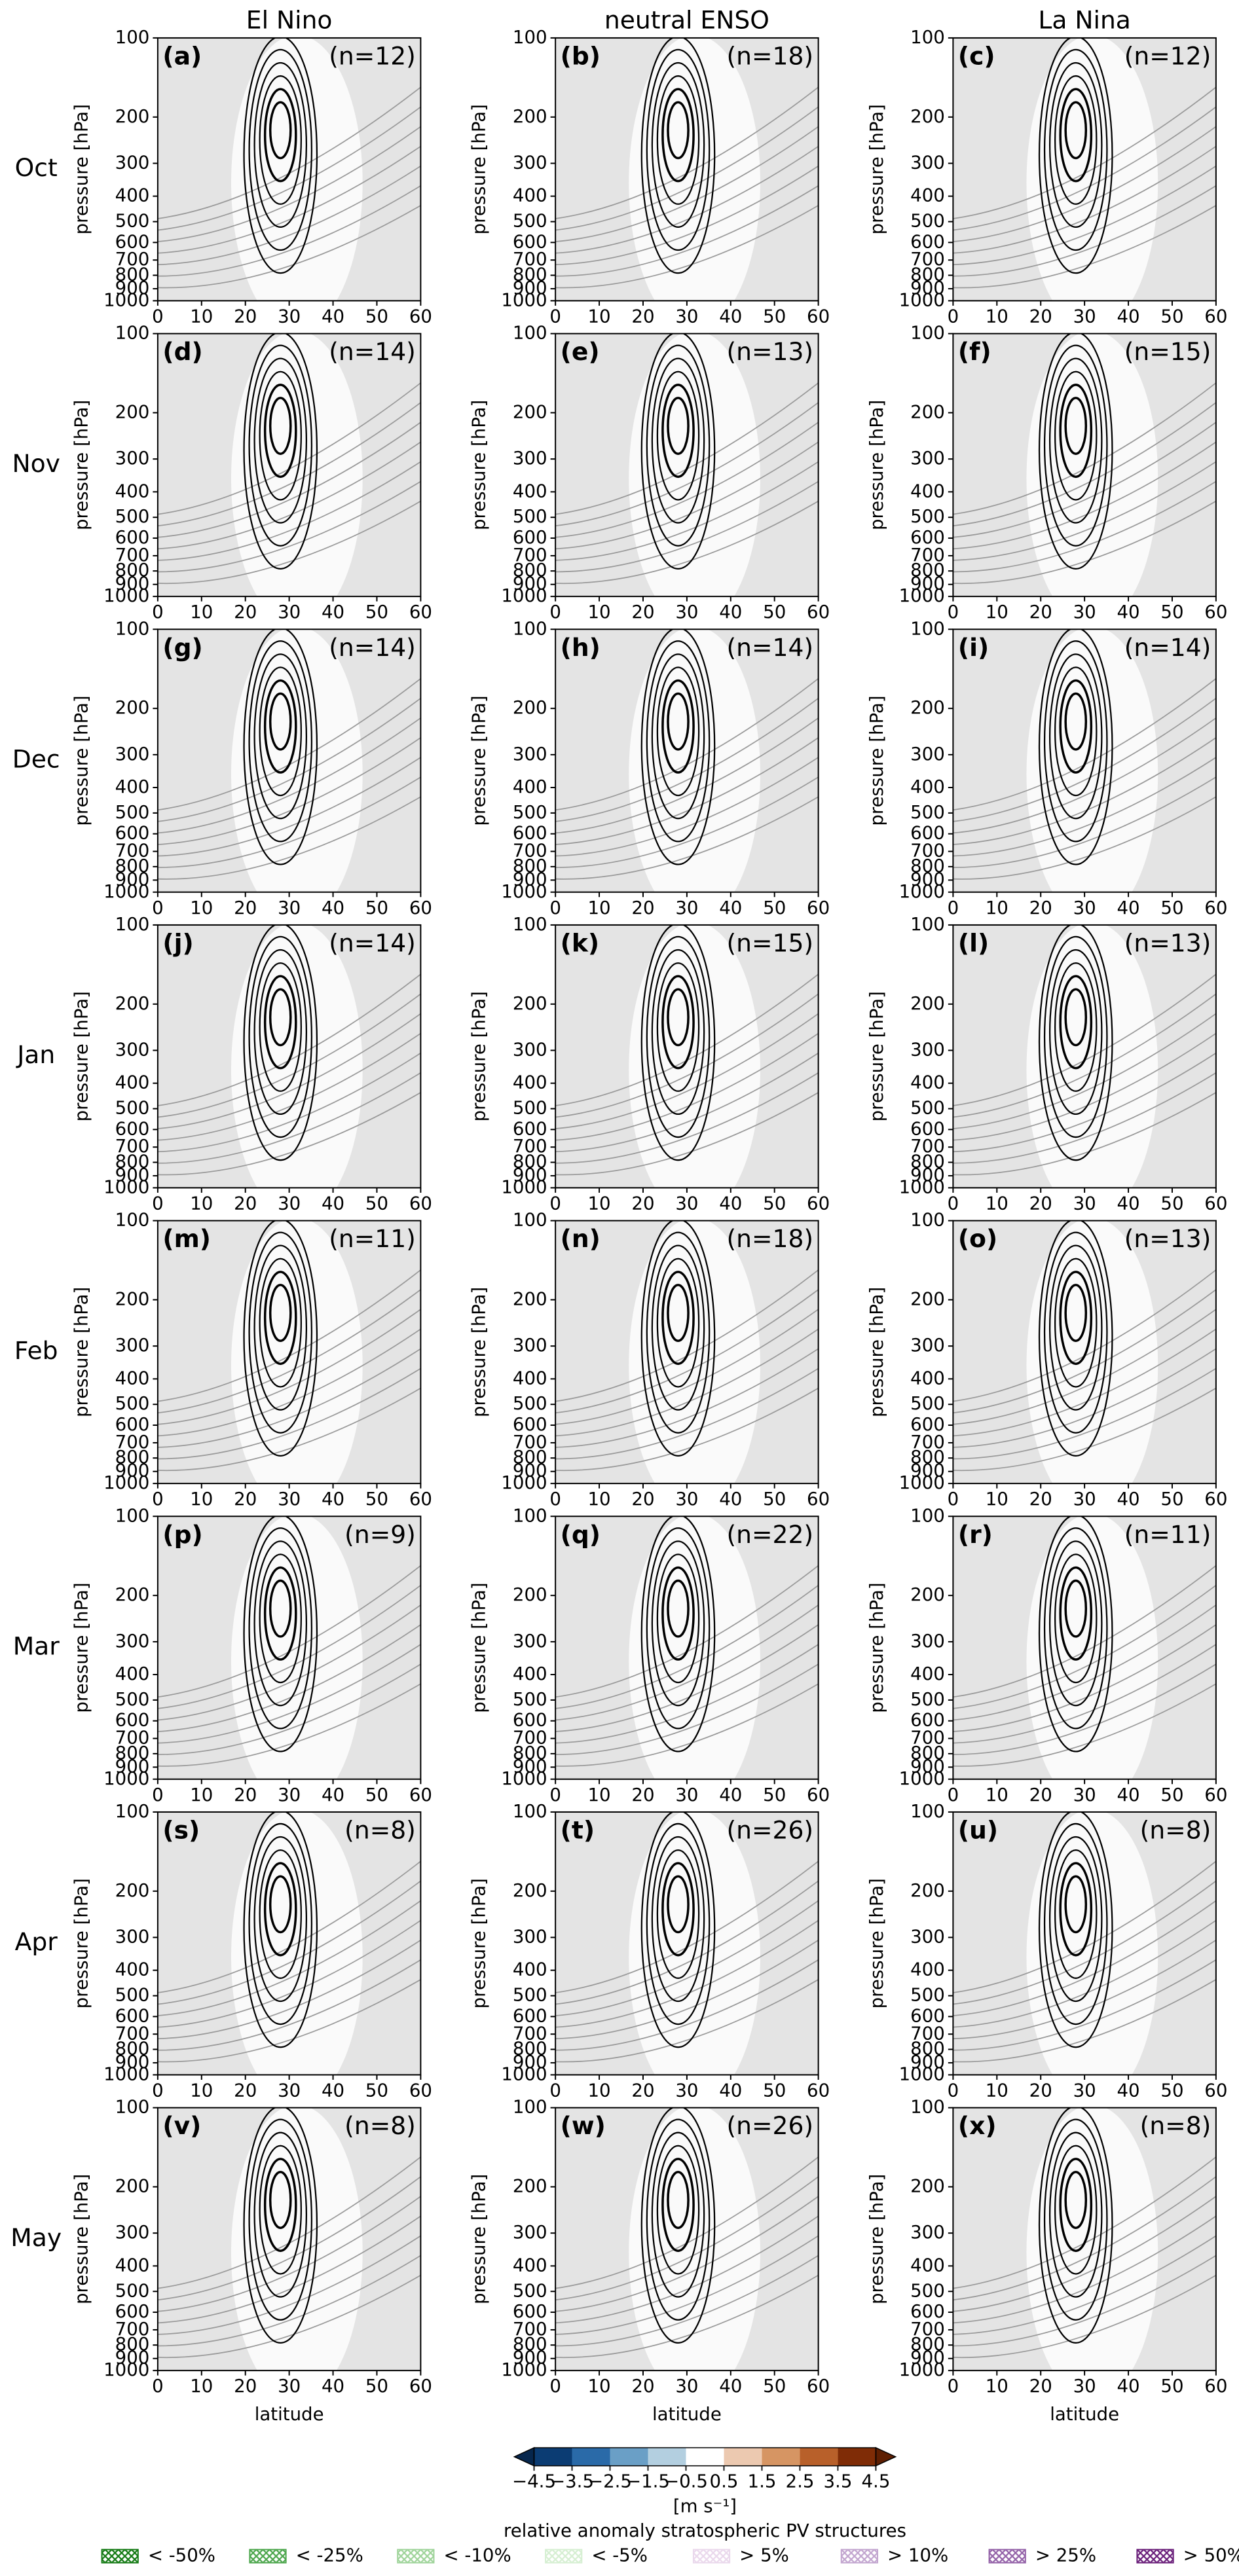 The width and height of the screenshot is (1239, 2576). Describe the element at coordinates (380, 2125) in the screenshot. I see `panel-count: (n=8)` at that location.